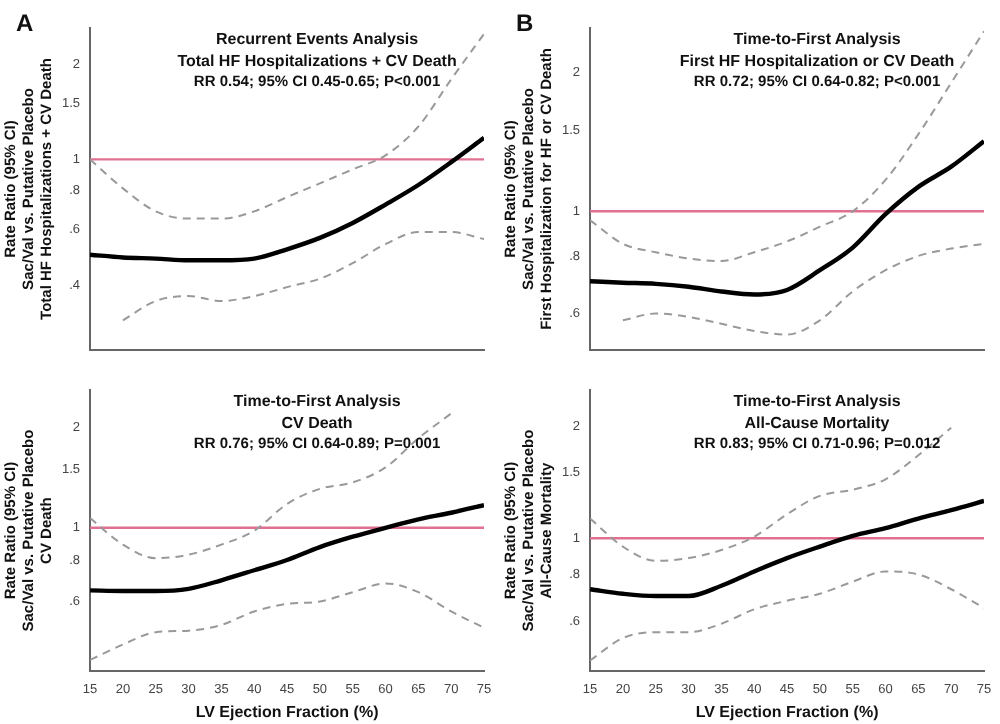  What do you see at coordinates (25, 22) in the screenshot?
I see `text: A` at bounding box center [25, 22].